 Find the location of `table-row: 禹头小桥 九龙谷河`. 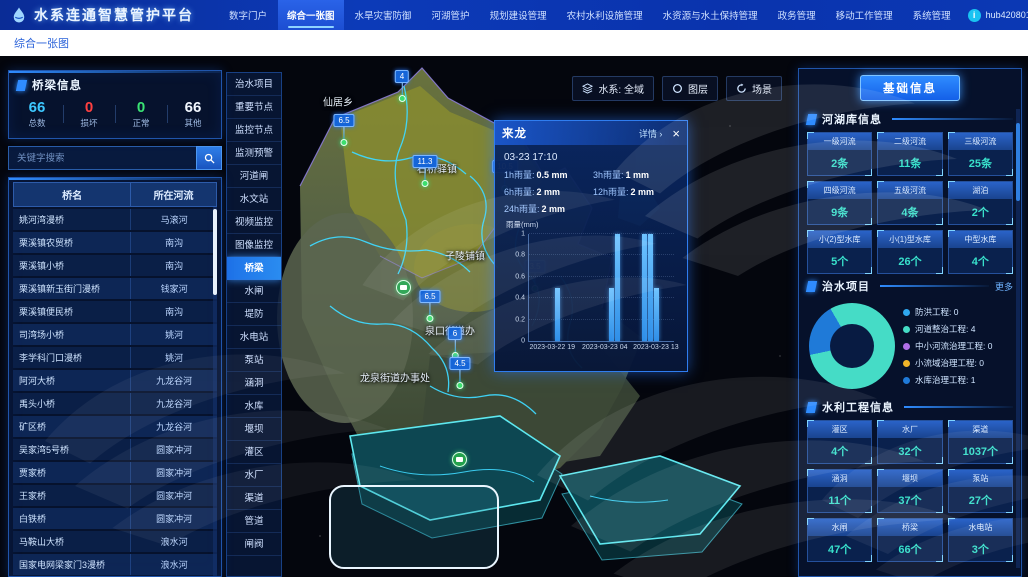

table-row: 禹头小桥 九龙谷河 is located at coordinates (115, 403).